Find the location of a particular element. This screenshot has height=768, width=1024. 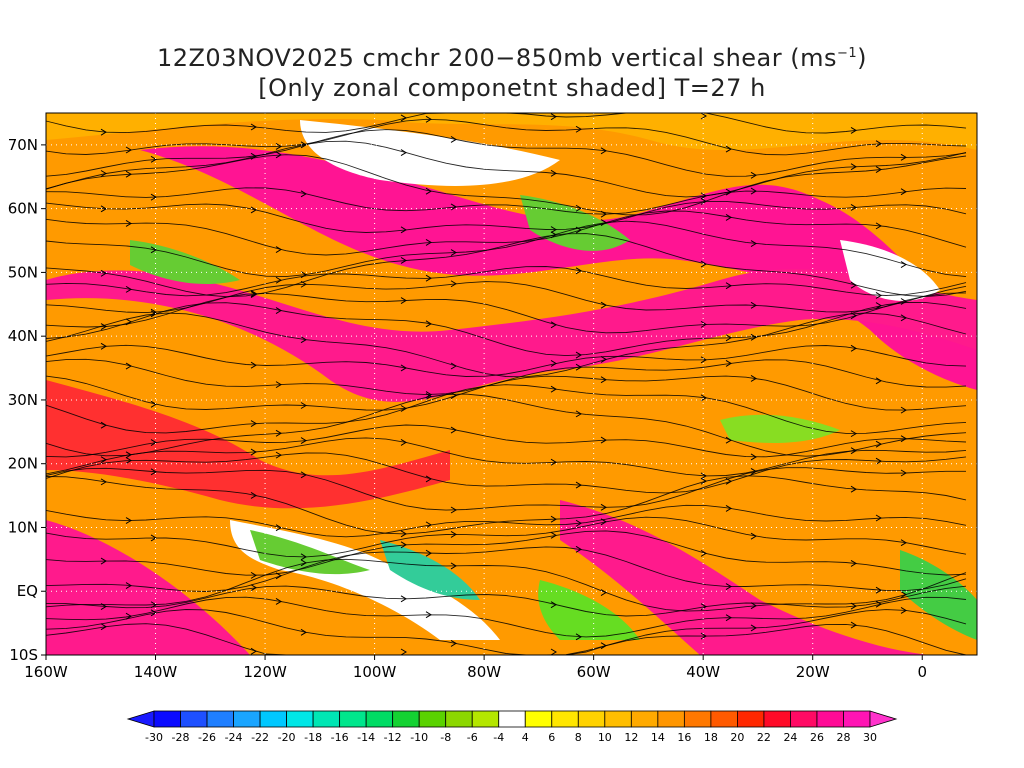

lon-tick-label: 120W is located at coordinates (265, 672).